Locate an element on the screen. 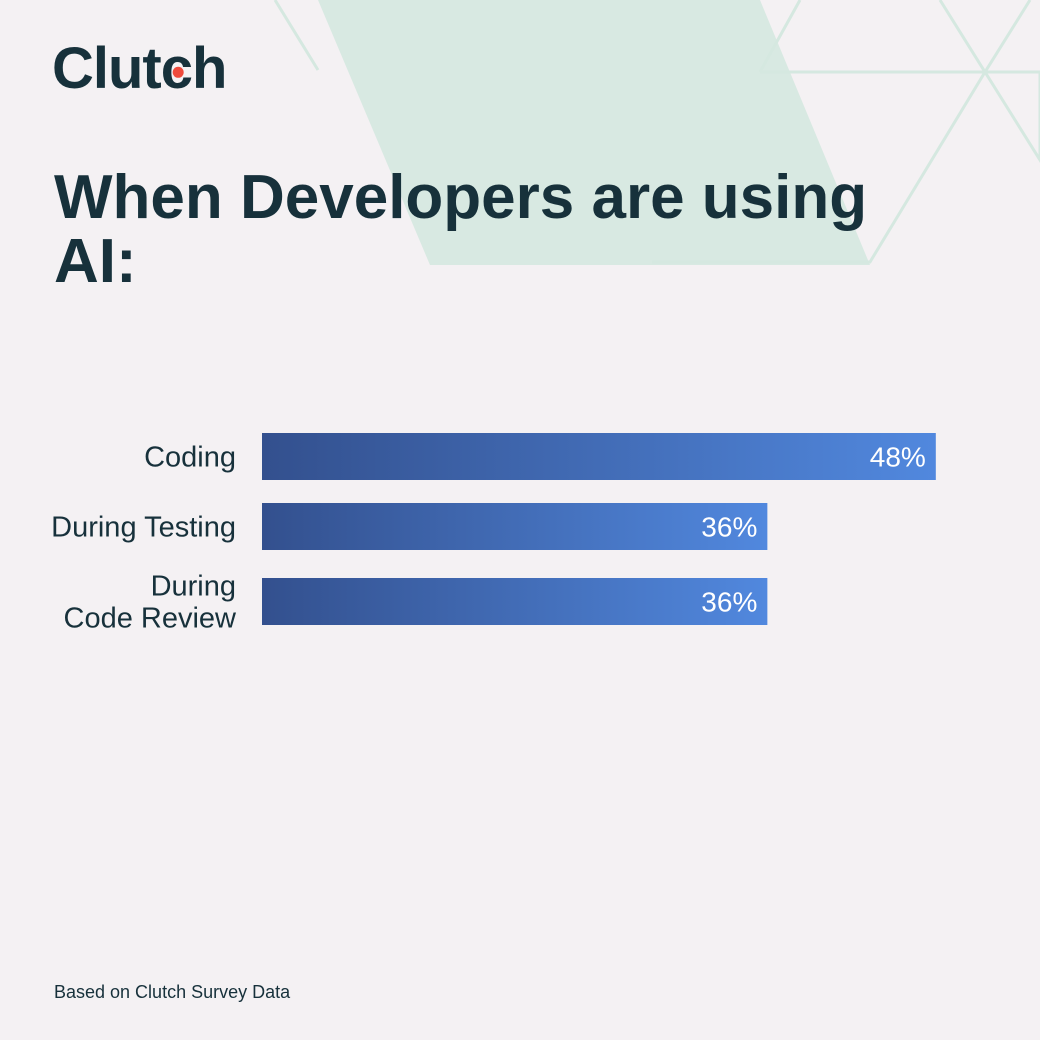 This screenshot has width=1040, height=1040. category-label-line: Coding is located at coordinates (190, 458).